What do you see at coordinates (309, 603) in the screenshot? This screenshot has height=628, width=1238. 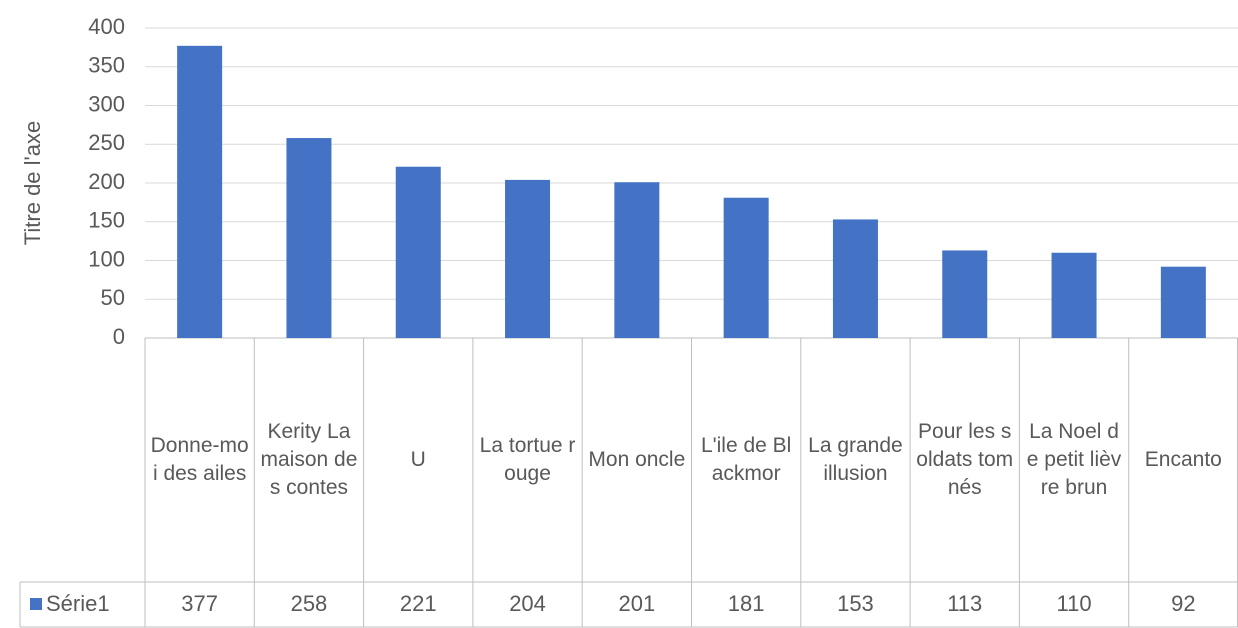 I see `data-table-value: 258` at bounding box center [309, 603].